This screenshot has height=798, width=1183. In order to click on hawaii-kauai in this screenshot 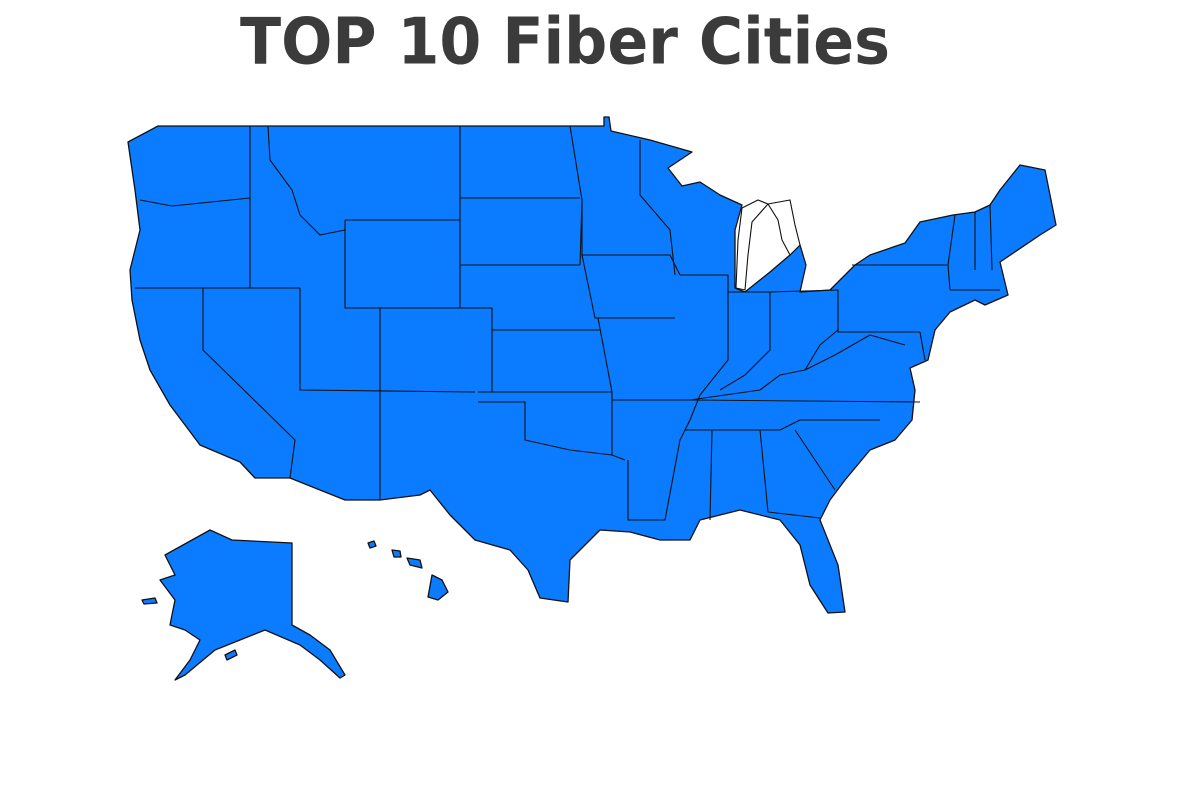, I will do `click(372, 544)`.